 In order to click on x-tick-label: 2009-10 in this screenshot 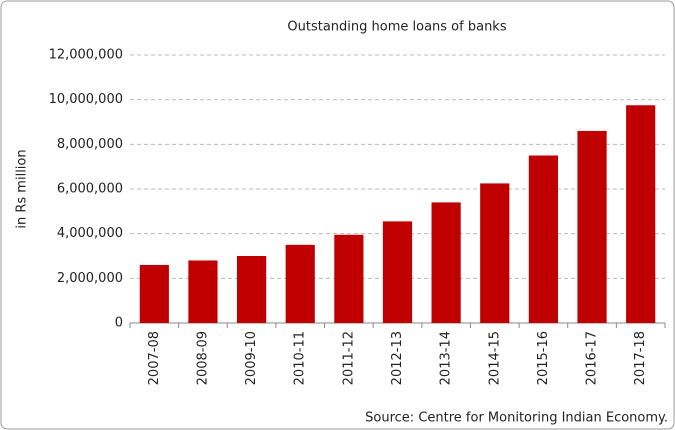, I will do `click(251, 358)`.